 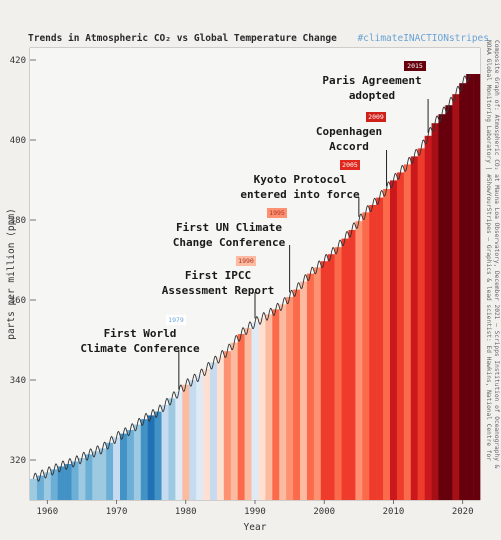 What do you see at coordinates (317, 383) in the screenshot?
I see `stripe-1999` at bounding box center [317, 383].